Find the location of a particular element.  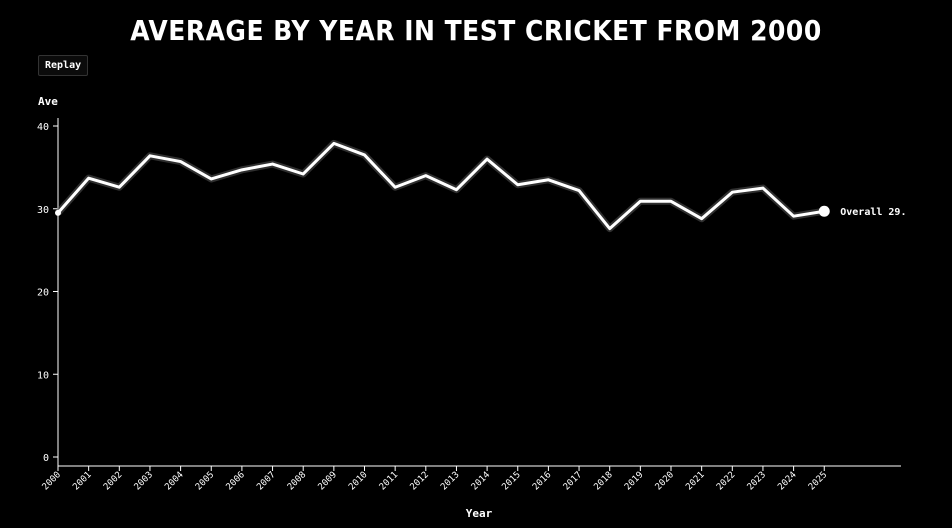

x-tick-label: 2002 is located at coordinates (113, 481).